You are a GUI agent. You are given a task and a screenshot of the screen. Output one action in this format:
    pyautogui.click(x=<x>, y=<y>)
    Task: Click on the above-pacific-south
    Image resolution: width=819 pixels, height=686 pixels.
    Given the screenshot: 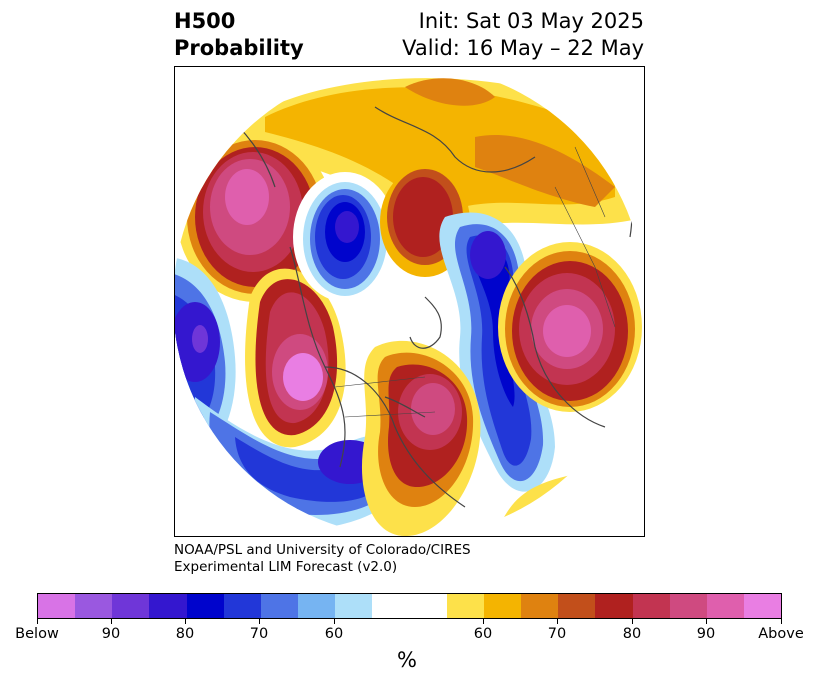 What is the action you would take?
    pyautogui.click(x=295, y=358)
    